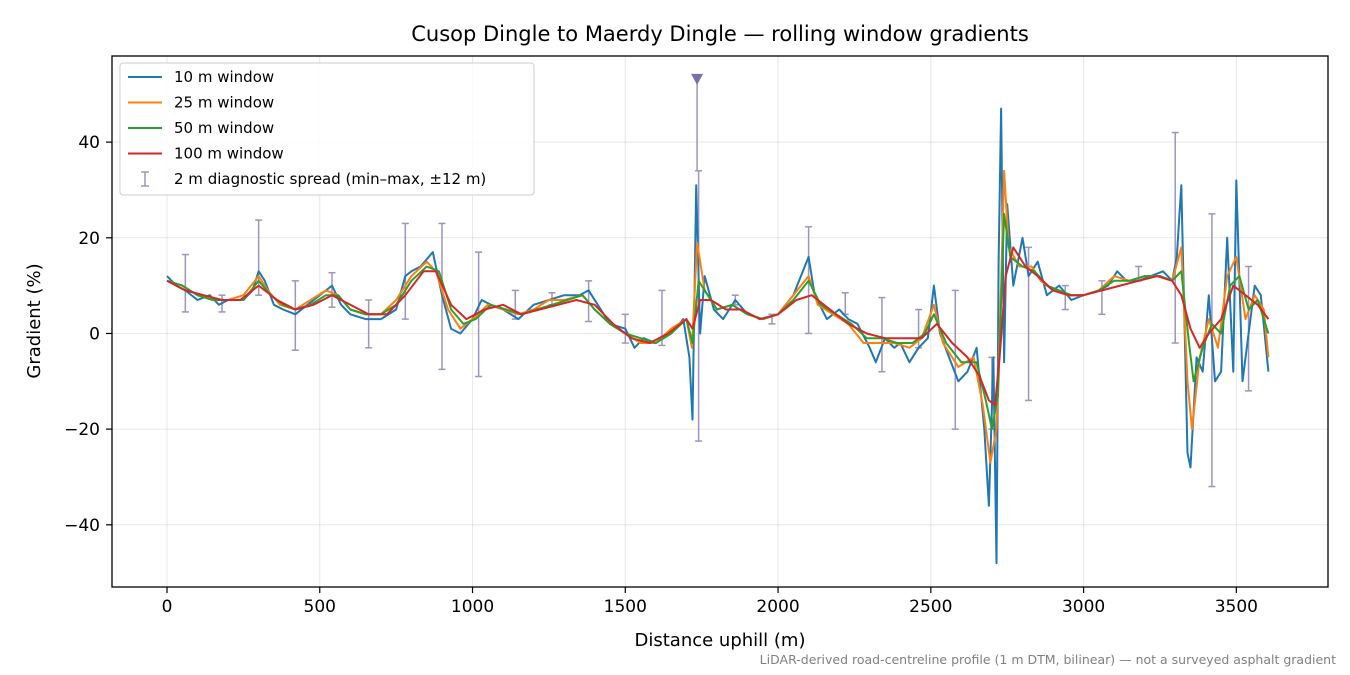 The image size is (1350, 675). I want to click on y-tick-label: 40, so click(89, 143).